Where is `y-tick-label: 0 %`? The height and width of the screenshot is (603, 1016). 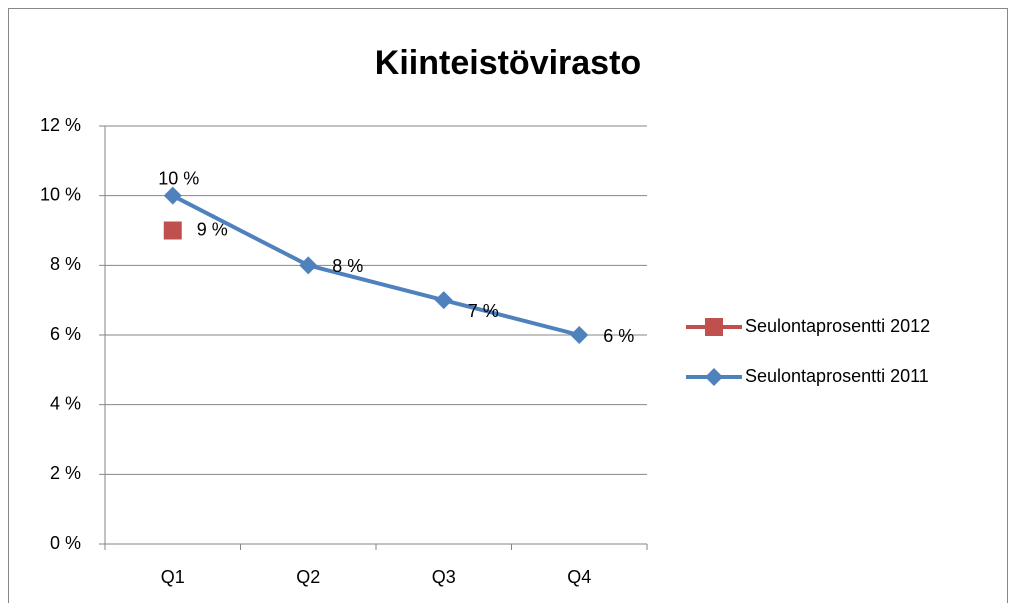
y-tick-label: 0 % is located at coordinates (65, 543).